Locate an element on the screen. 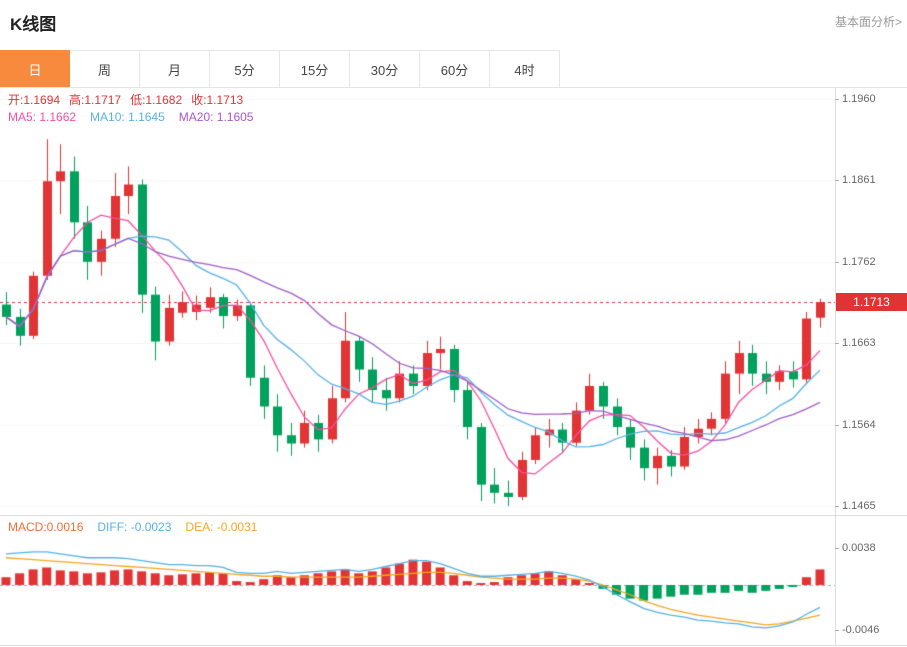  price-axis-label: 1.1762 is located at coordinates (859, 261).